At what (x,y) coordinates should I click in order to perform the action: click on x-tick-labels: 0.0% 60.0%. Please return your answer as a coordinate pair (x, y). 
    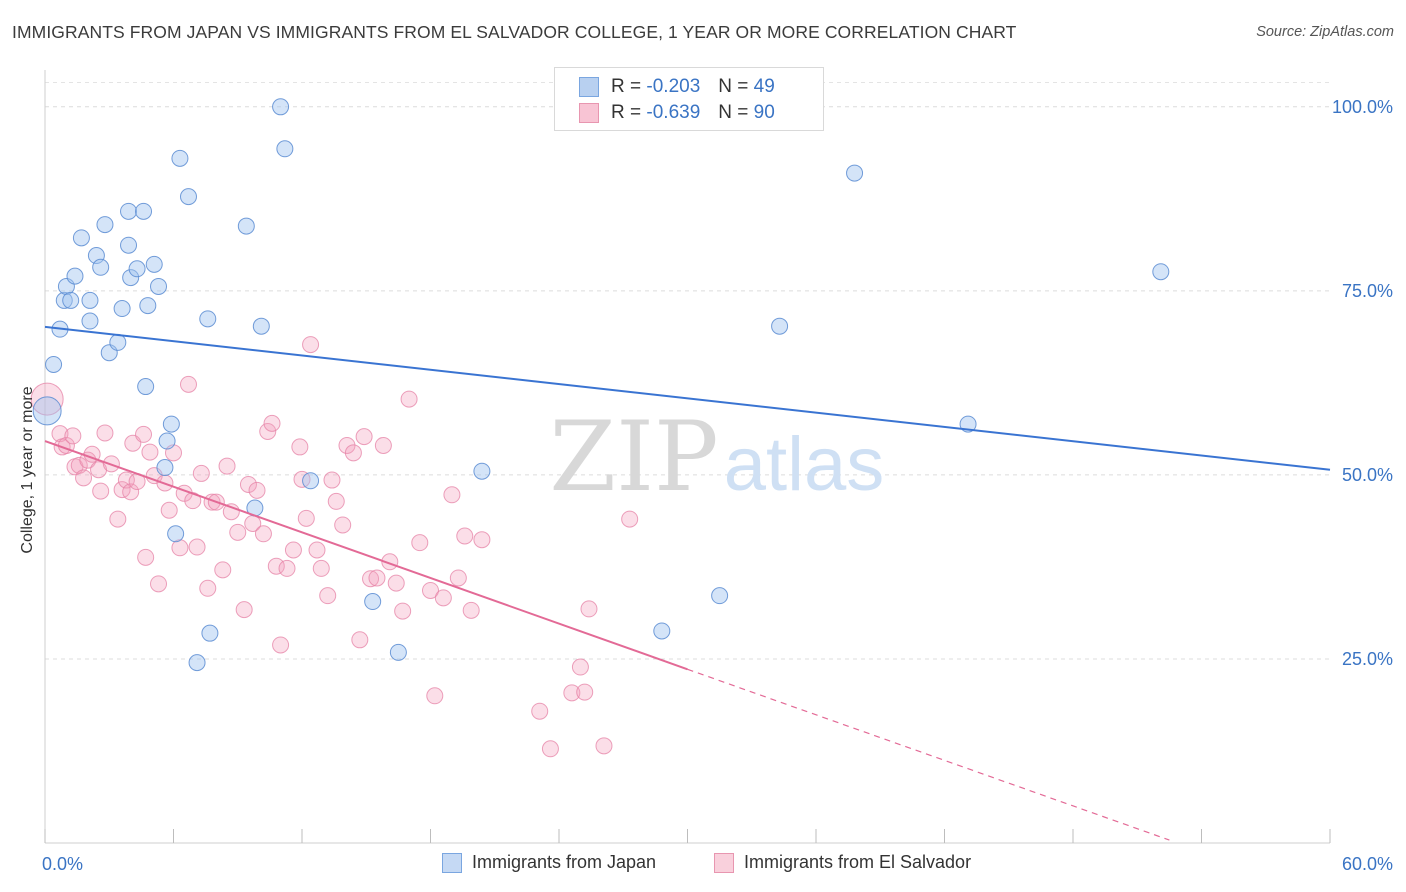
    Looking at the image, I should click on (717, 864).